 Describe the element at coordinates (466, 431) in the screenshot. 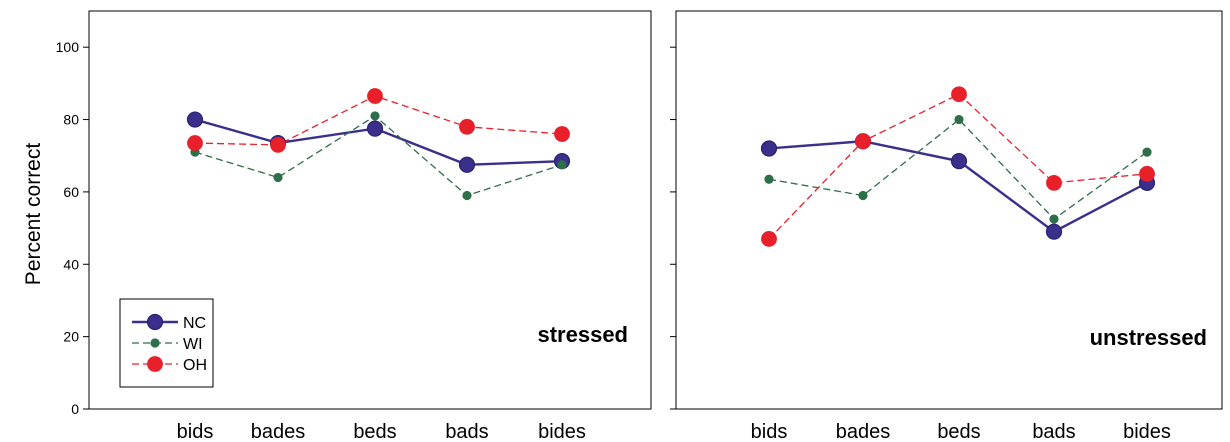

I see `stressed-x-tick-label: bads` at that location.